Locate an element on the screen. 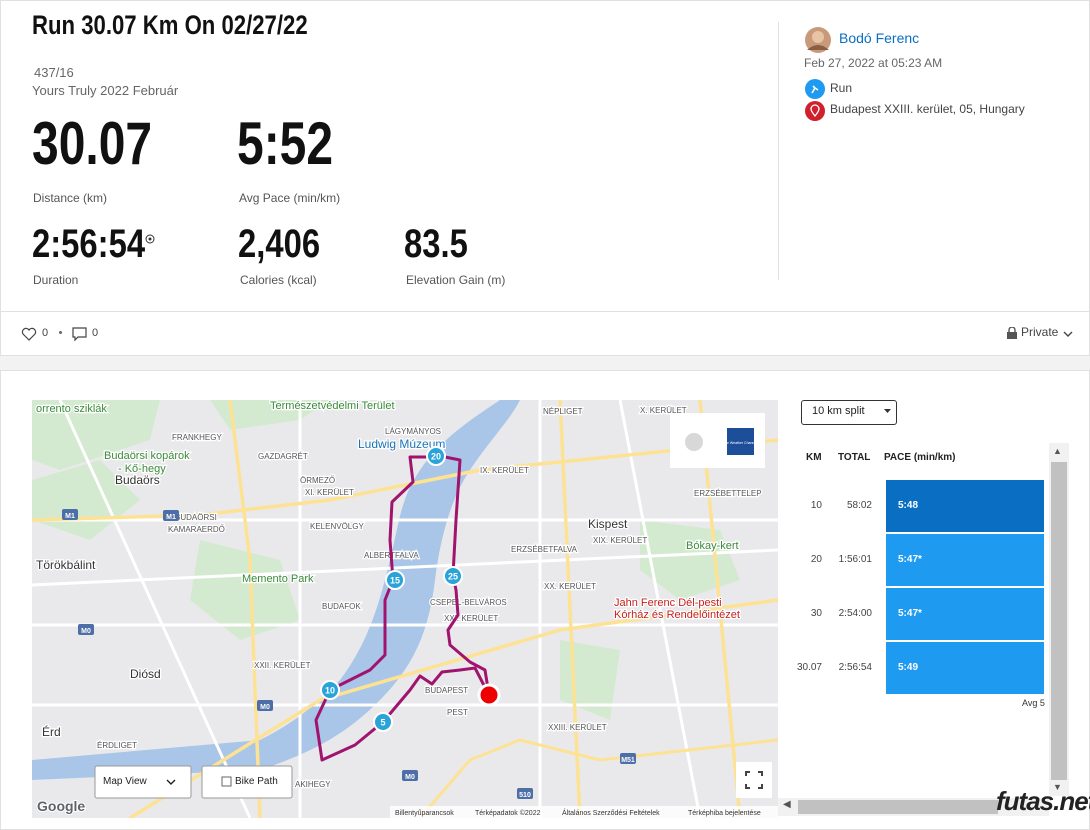 Image resolution: width=1090 pixels, height=830 pixels. split-pace: 5:47* is located at coordinates (910, 613).